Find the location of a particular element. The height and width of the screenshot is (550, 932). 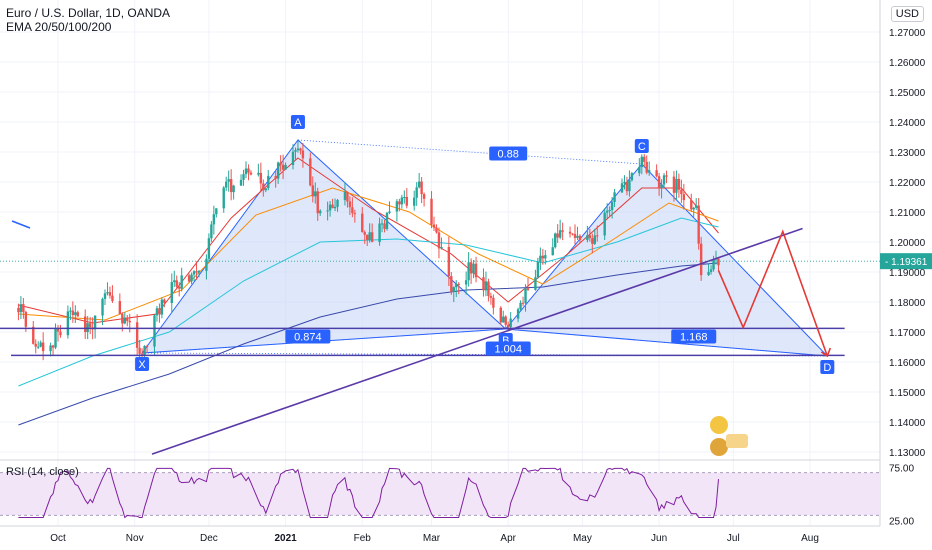

rsi-pane: 75.00 25.00 is located at coordinates (457, 495).